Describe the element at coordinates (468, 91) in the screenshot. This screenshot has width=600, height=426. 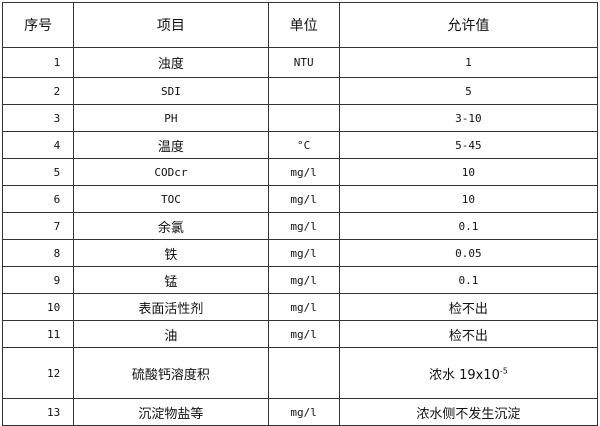
I see `row-value: 5` at that location.